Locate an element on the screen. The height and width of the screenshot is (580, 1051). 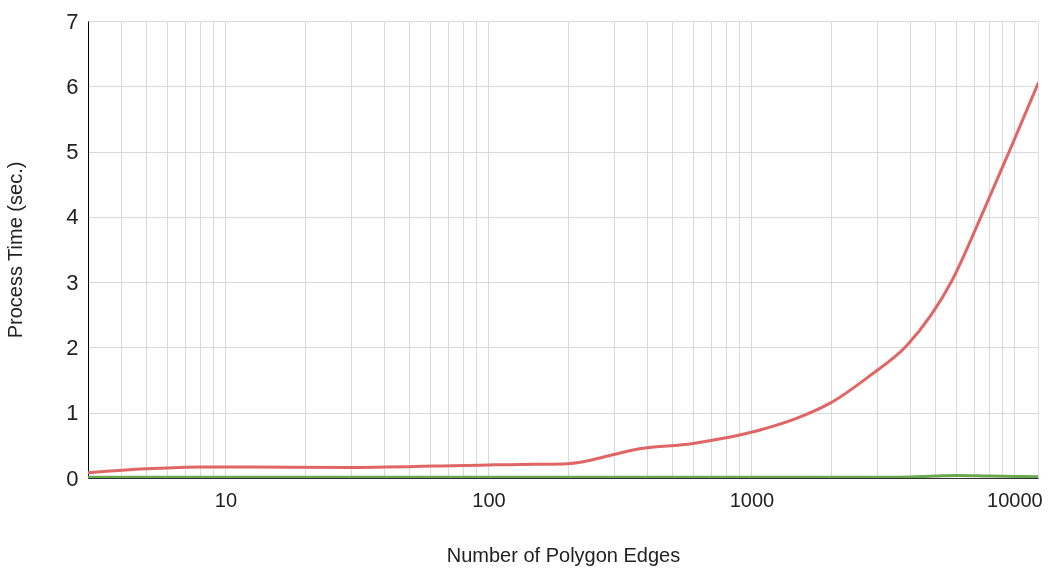
x-tick-label: 10 is located at coordinates (226, 499).